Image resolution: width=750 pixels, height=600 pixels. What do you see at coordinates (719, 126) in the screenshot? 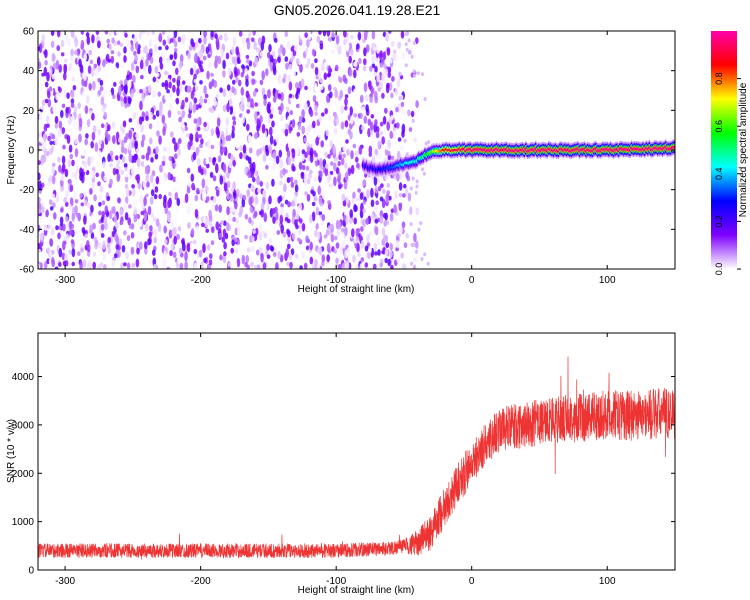
I see `colorbar-tick-label: 0.6` at bounding box center [719, 126].